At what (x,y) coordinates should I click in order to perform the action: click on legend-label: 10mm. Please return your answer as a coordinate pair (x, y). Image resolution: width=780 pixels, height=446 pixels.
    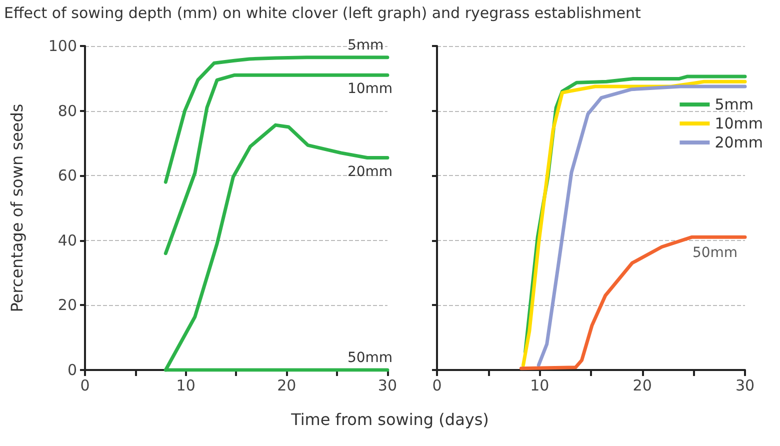
    Looking at the image, I should click on (738, 123).